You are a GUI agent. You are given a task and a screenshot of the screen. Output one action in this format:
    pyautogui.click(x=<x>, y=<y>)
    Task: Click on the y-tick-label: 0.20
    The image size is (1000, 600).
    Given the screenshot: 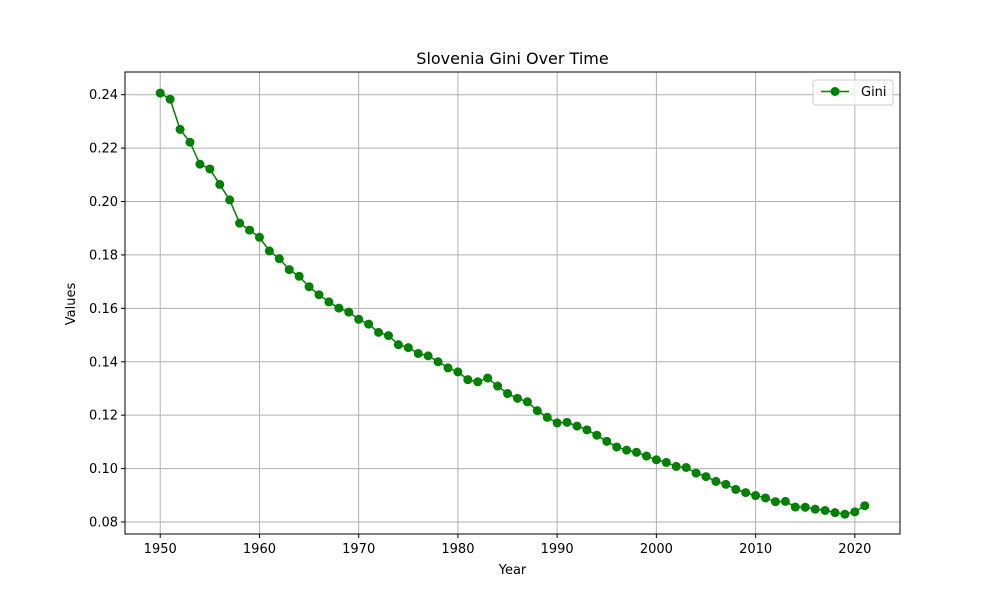 What is the action you would take?
    pyautogui.click(x=103, y=202)
    